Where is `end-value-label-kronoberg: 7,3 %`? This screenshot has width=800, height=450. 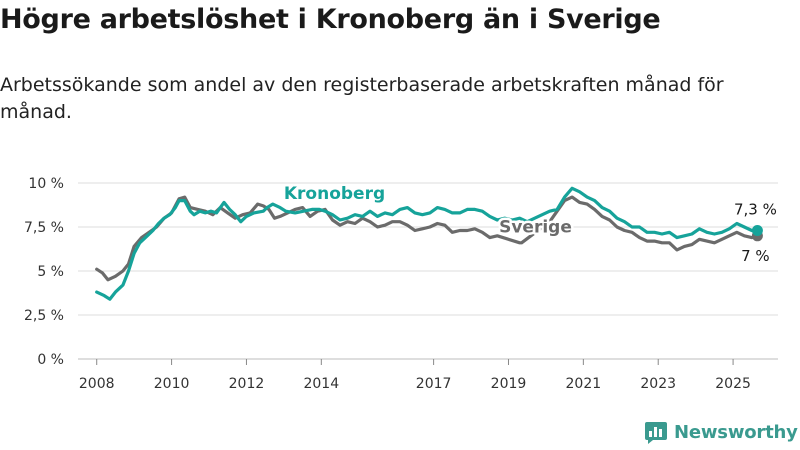
end-value-label-kronoberg: 7,3 % is located at coordinates (755, 210).